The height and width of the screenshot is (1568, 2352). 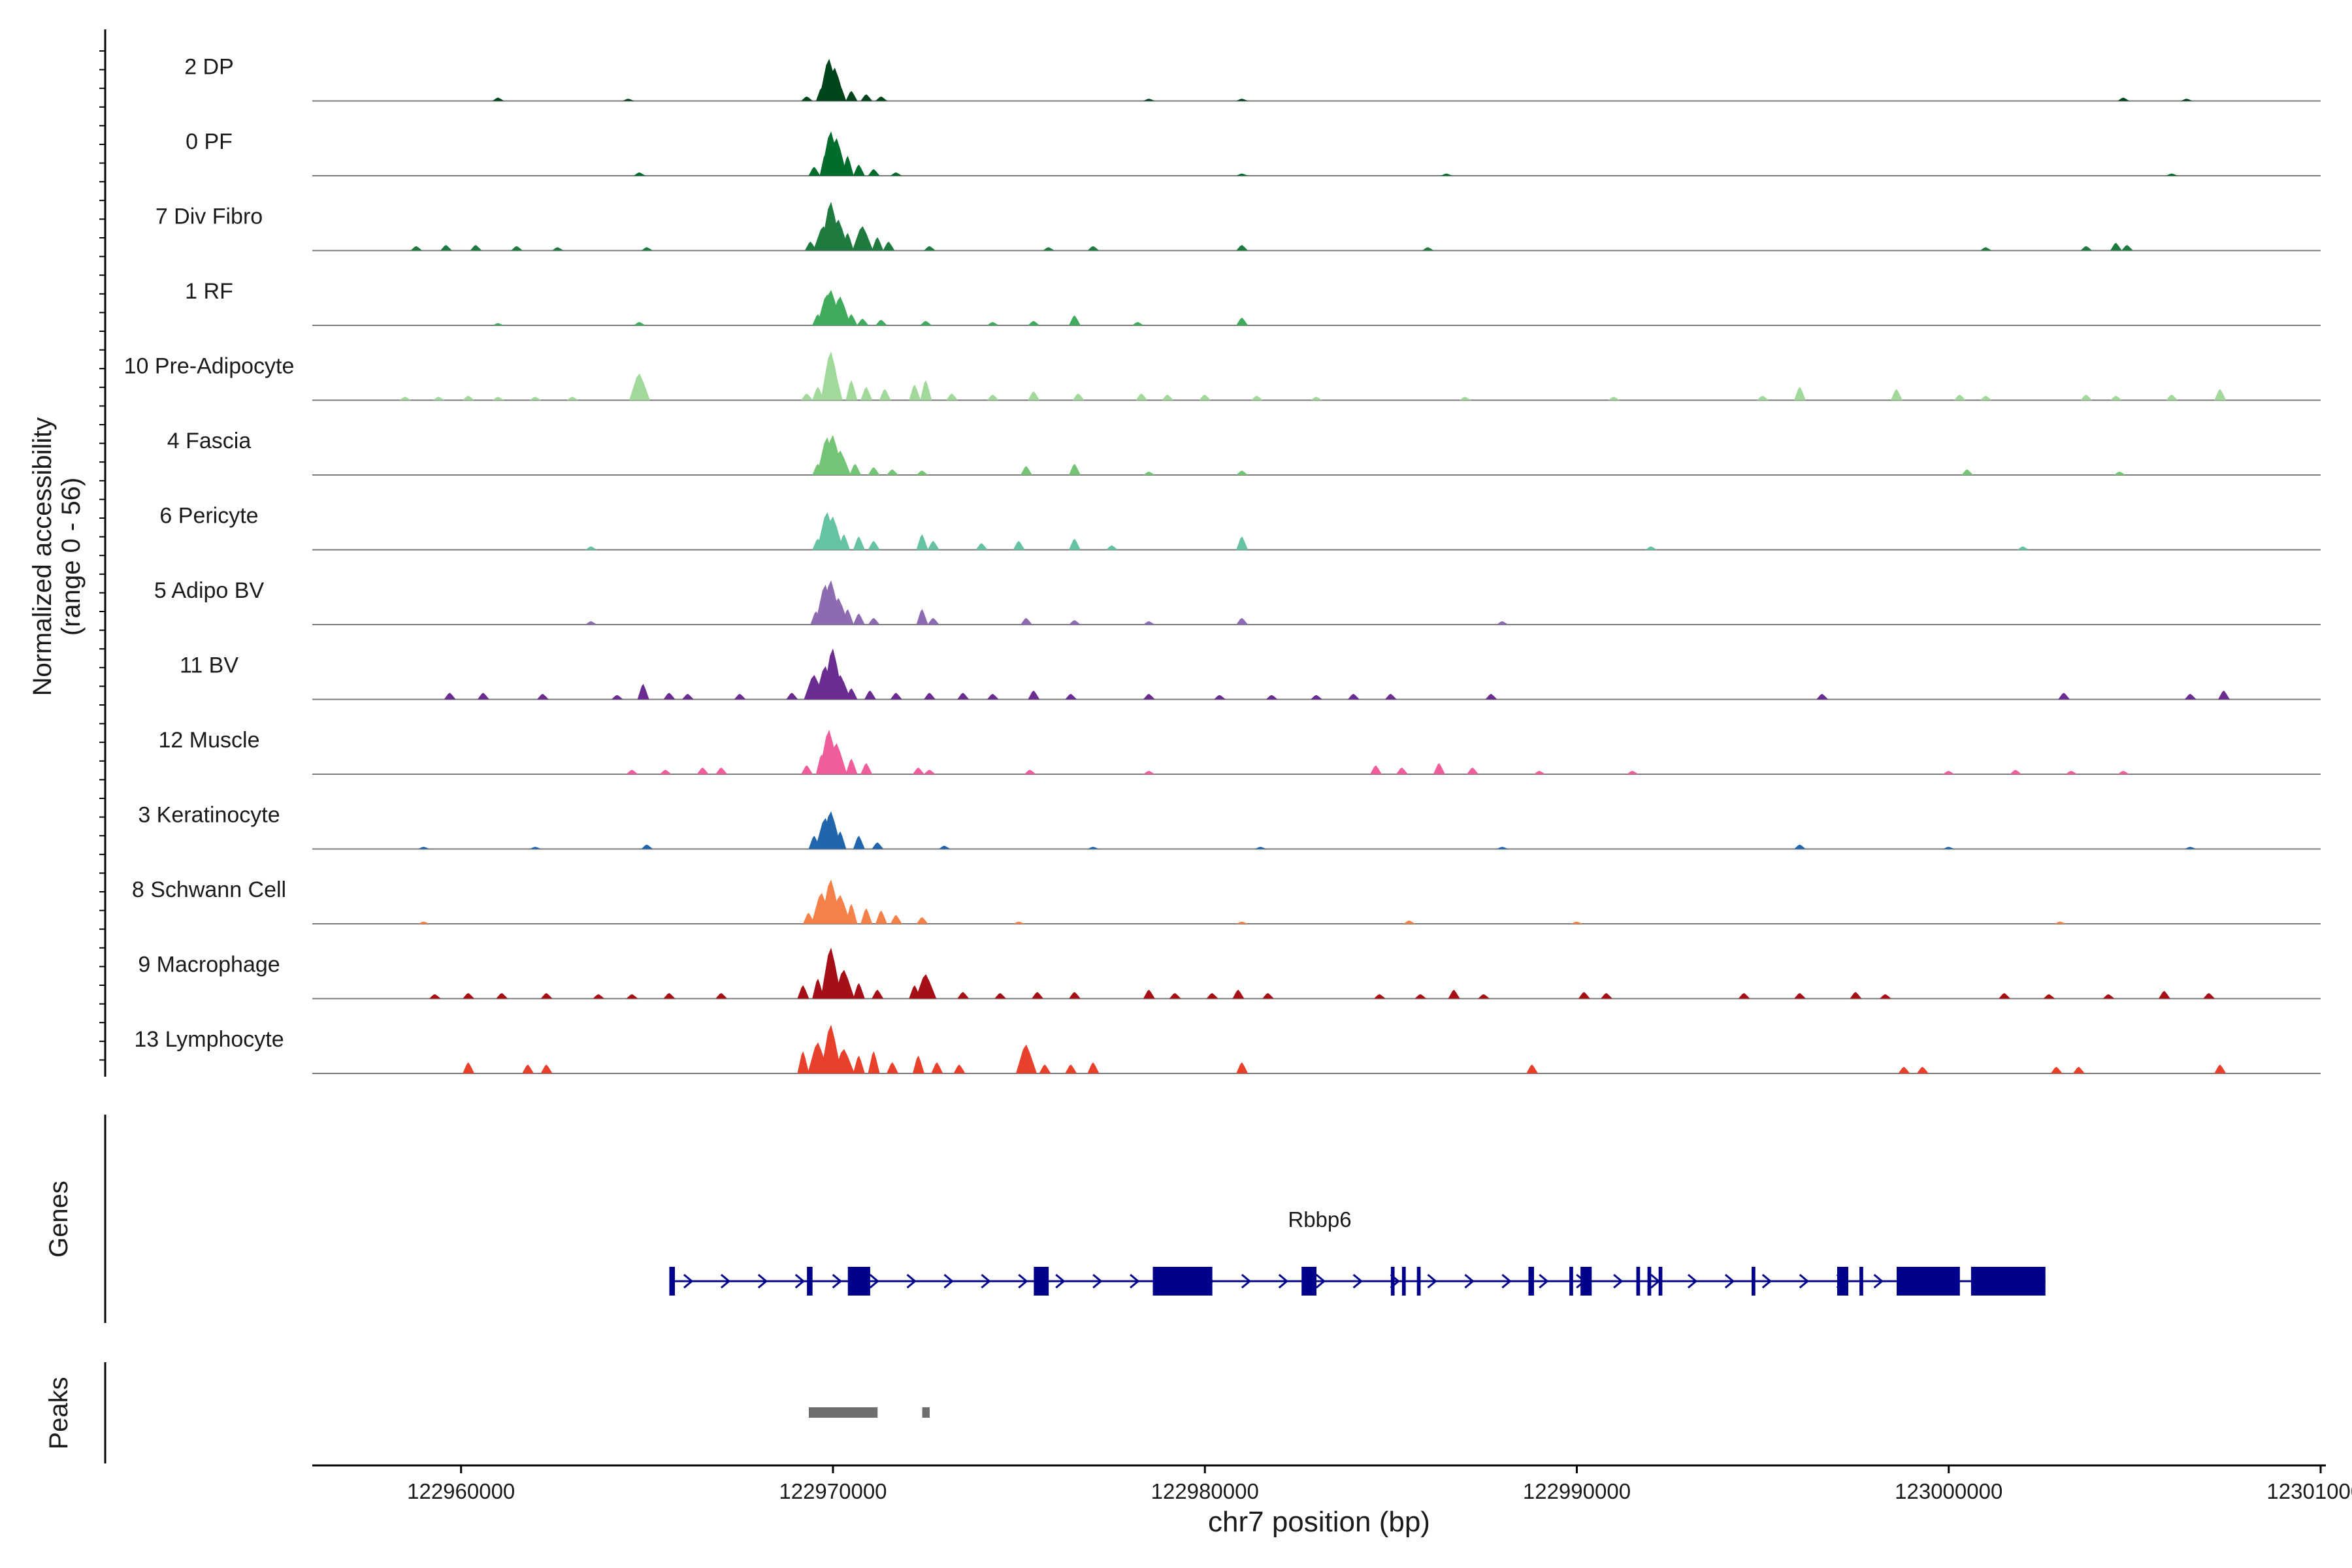 I want to click on gene-name-label: Rbbp6, so click(x=1319, y=1219).